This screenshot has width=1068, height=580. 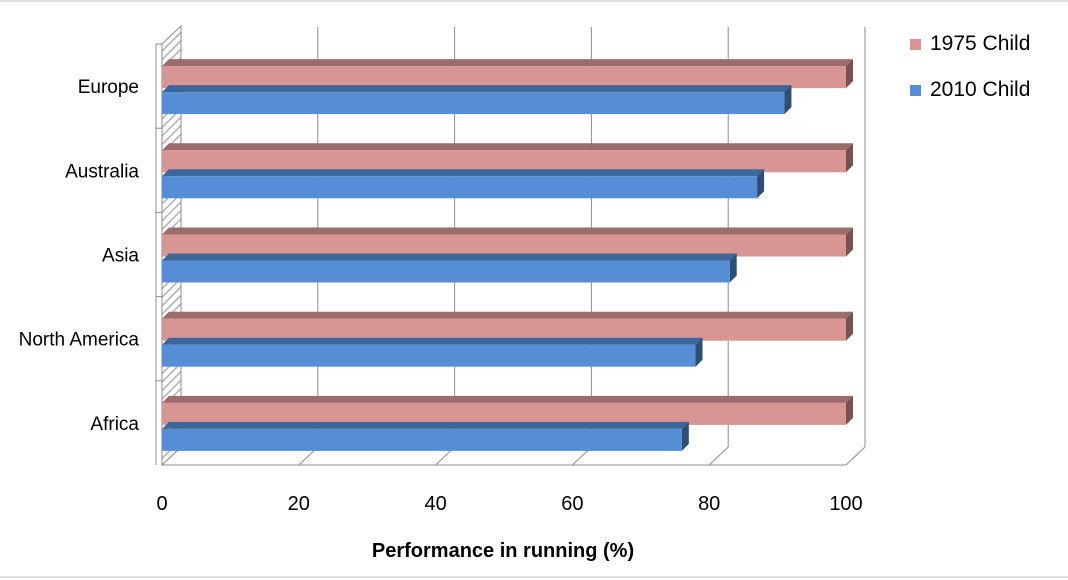 What do you see at coordinates (572, 504) in the screenshot?
I see `x-tick-label-60: 60` at bounding box center [572, 504].